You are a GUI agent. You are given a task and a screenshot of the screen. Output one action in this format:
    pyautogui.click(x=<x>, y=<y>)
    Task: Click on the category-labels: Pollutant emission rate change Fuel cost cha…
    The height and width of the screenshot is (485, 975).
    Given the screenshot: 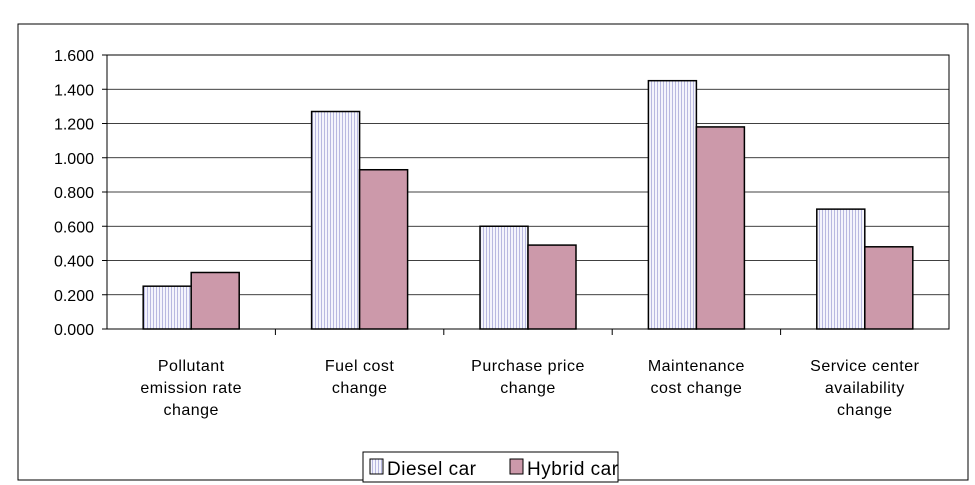 What is the action you would take?
    pyautogui.click(x=529, y=388)
    